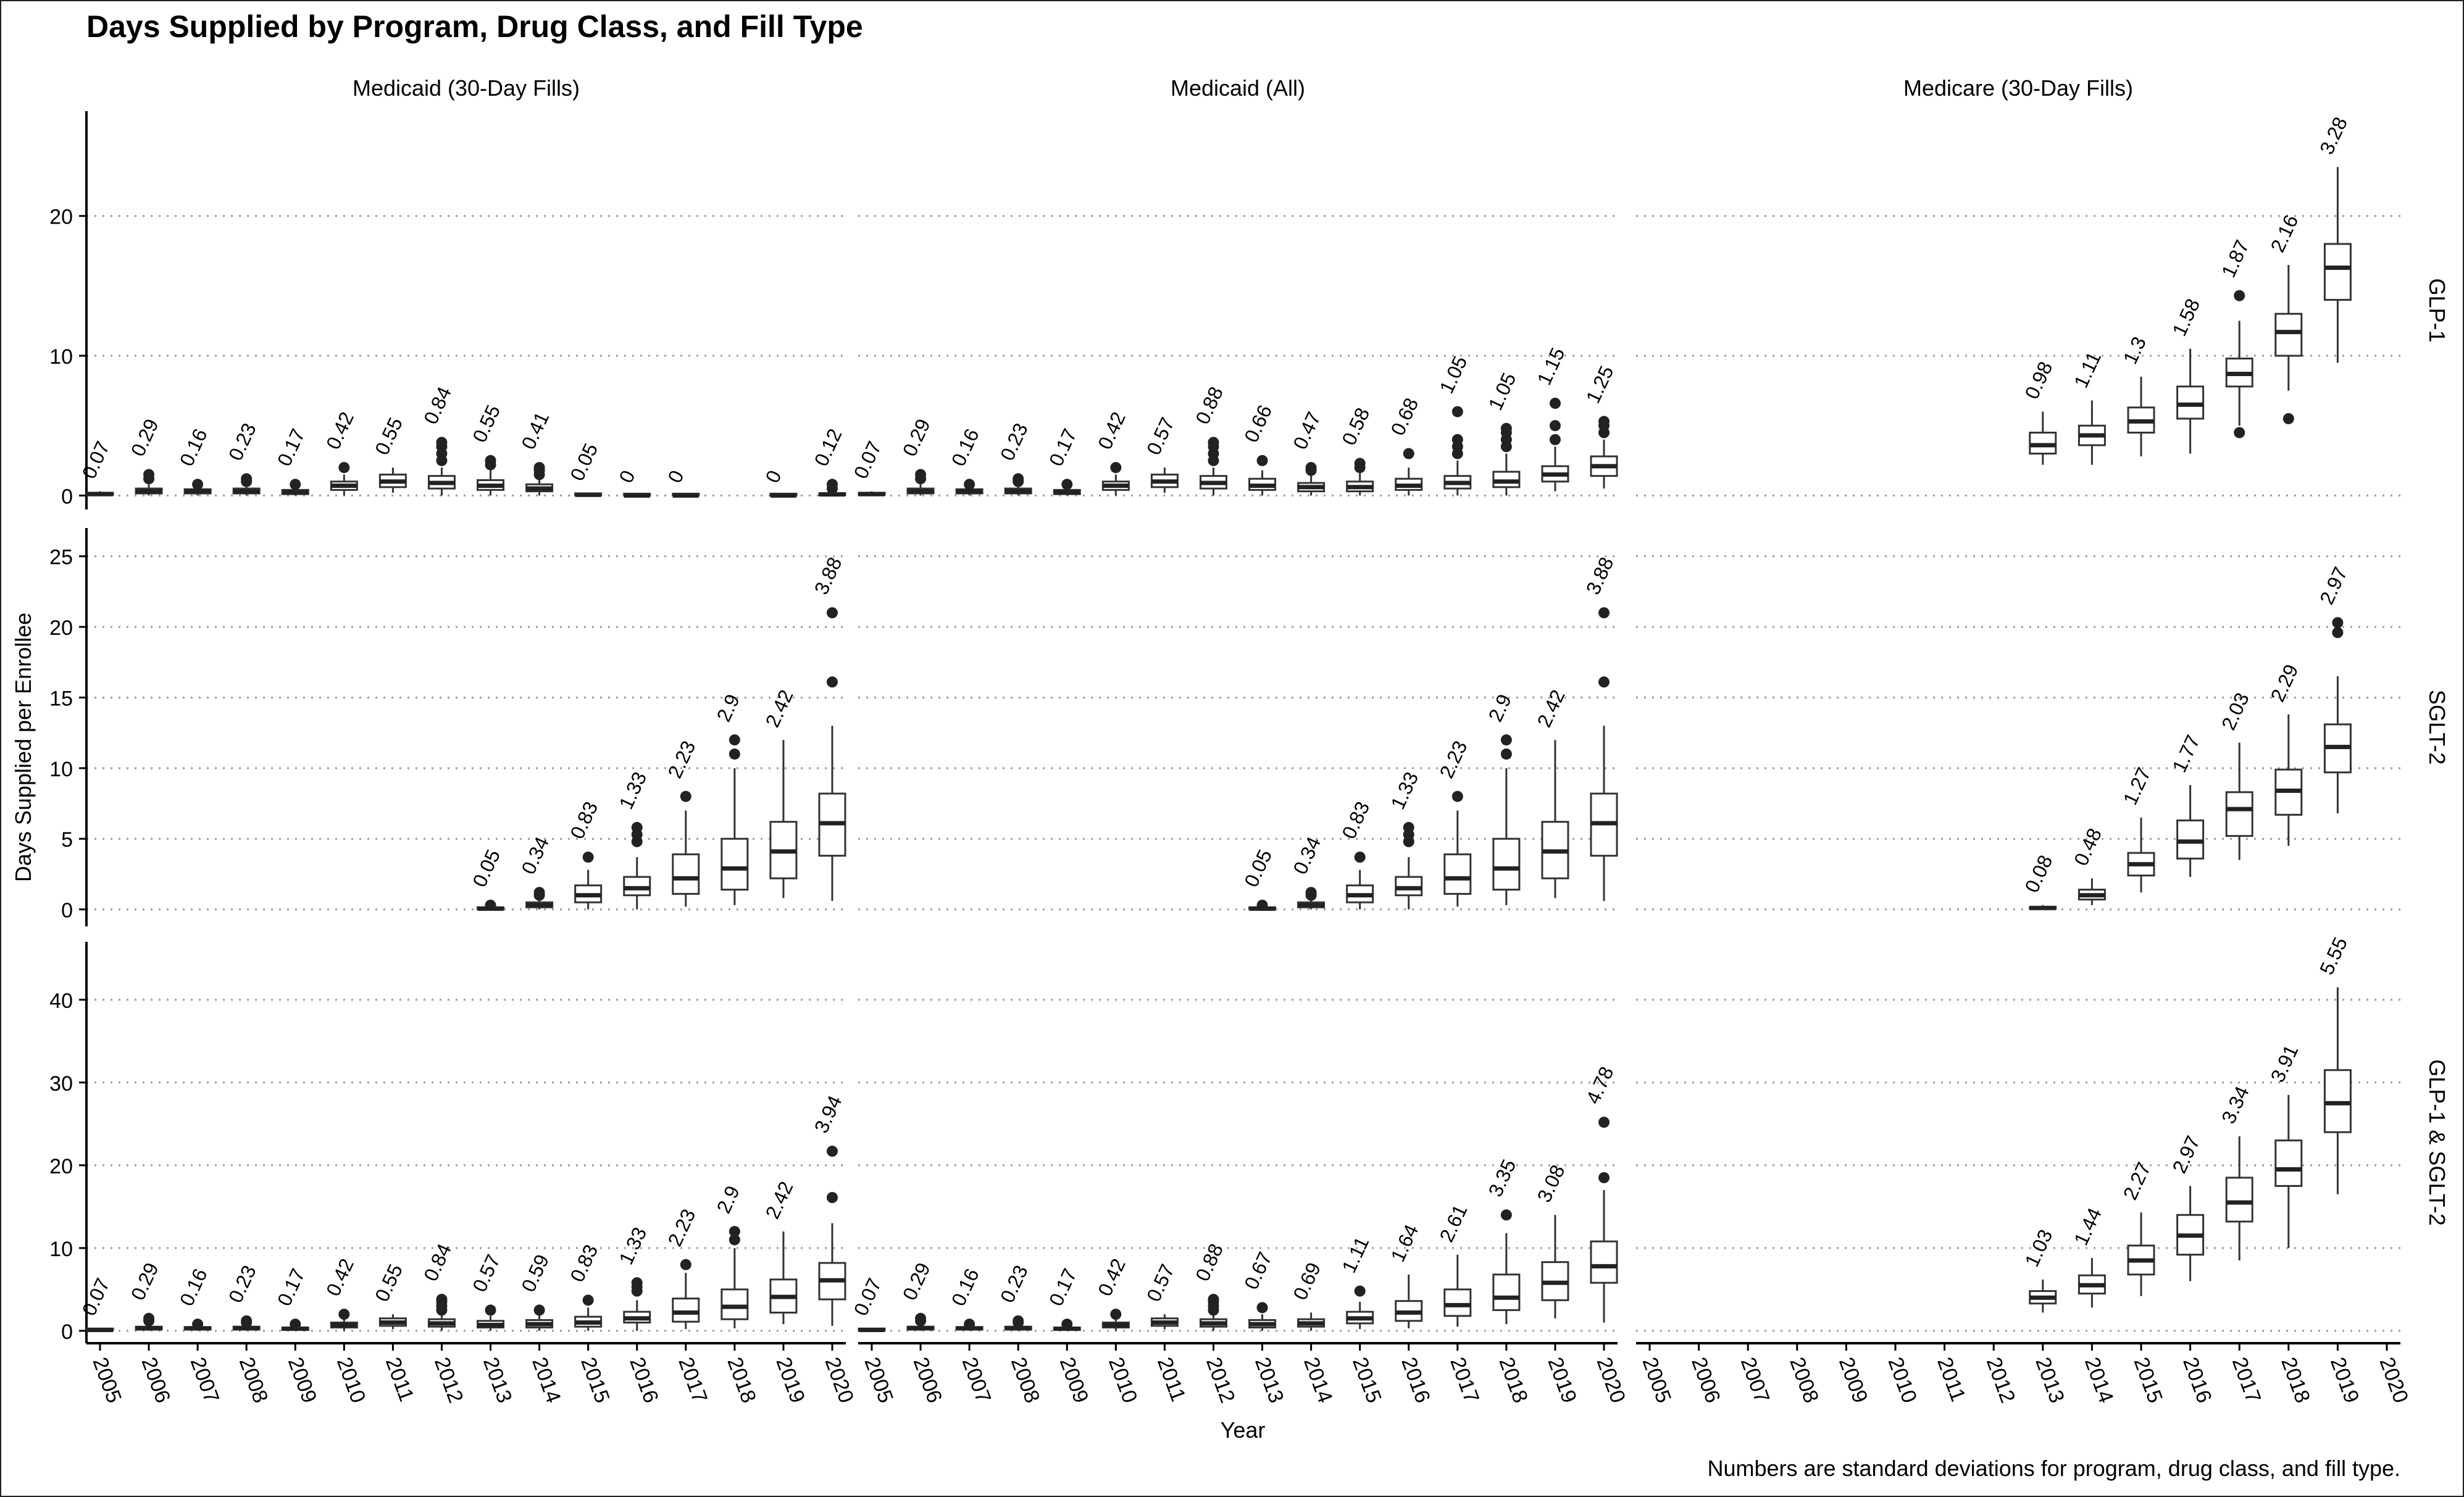 This screenshot has width=2464, height=1497. What do you see at coordinates (23, 748) in the screenshot?
I see `y-axis-label: Days Supplied per Enrollee` at bounding box center [23, 748].